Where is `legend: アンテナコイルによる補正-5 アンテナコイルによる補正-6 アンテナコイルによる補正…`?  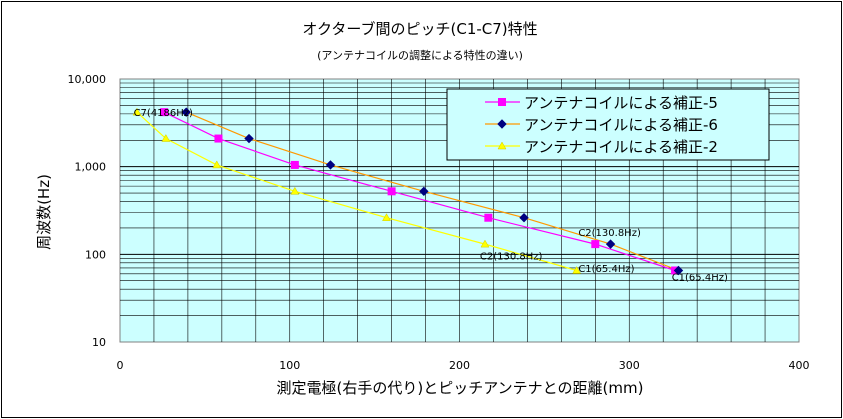
legend: アンテナコイルによる補正-5 アンテナコイルによる補正-6 アンテナコイルによる補正… is located at coordinates (608, 124).